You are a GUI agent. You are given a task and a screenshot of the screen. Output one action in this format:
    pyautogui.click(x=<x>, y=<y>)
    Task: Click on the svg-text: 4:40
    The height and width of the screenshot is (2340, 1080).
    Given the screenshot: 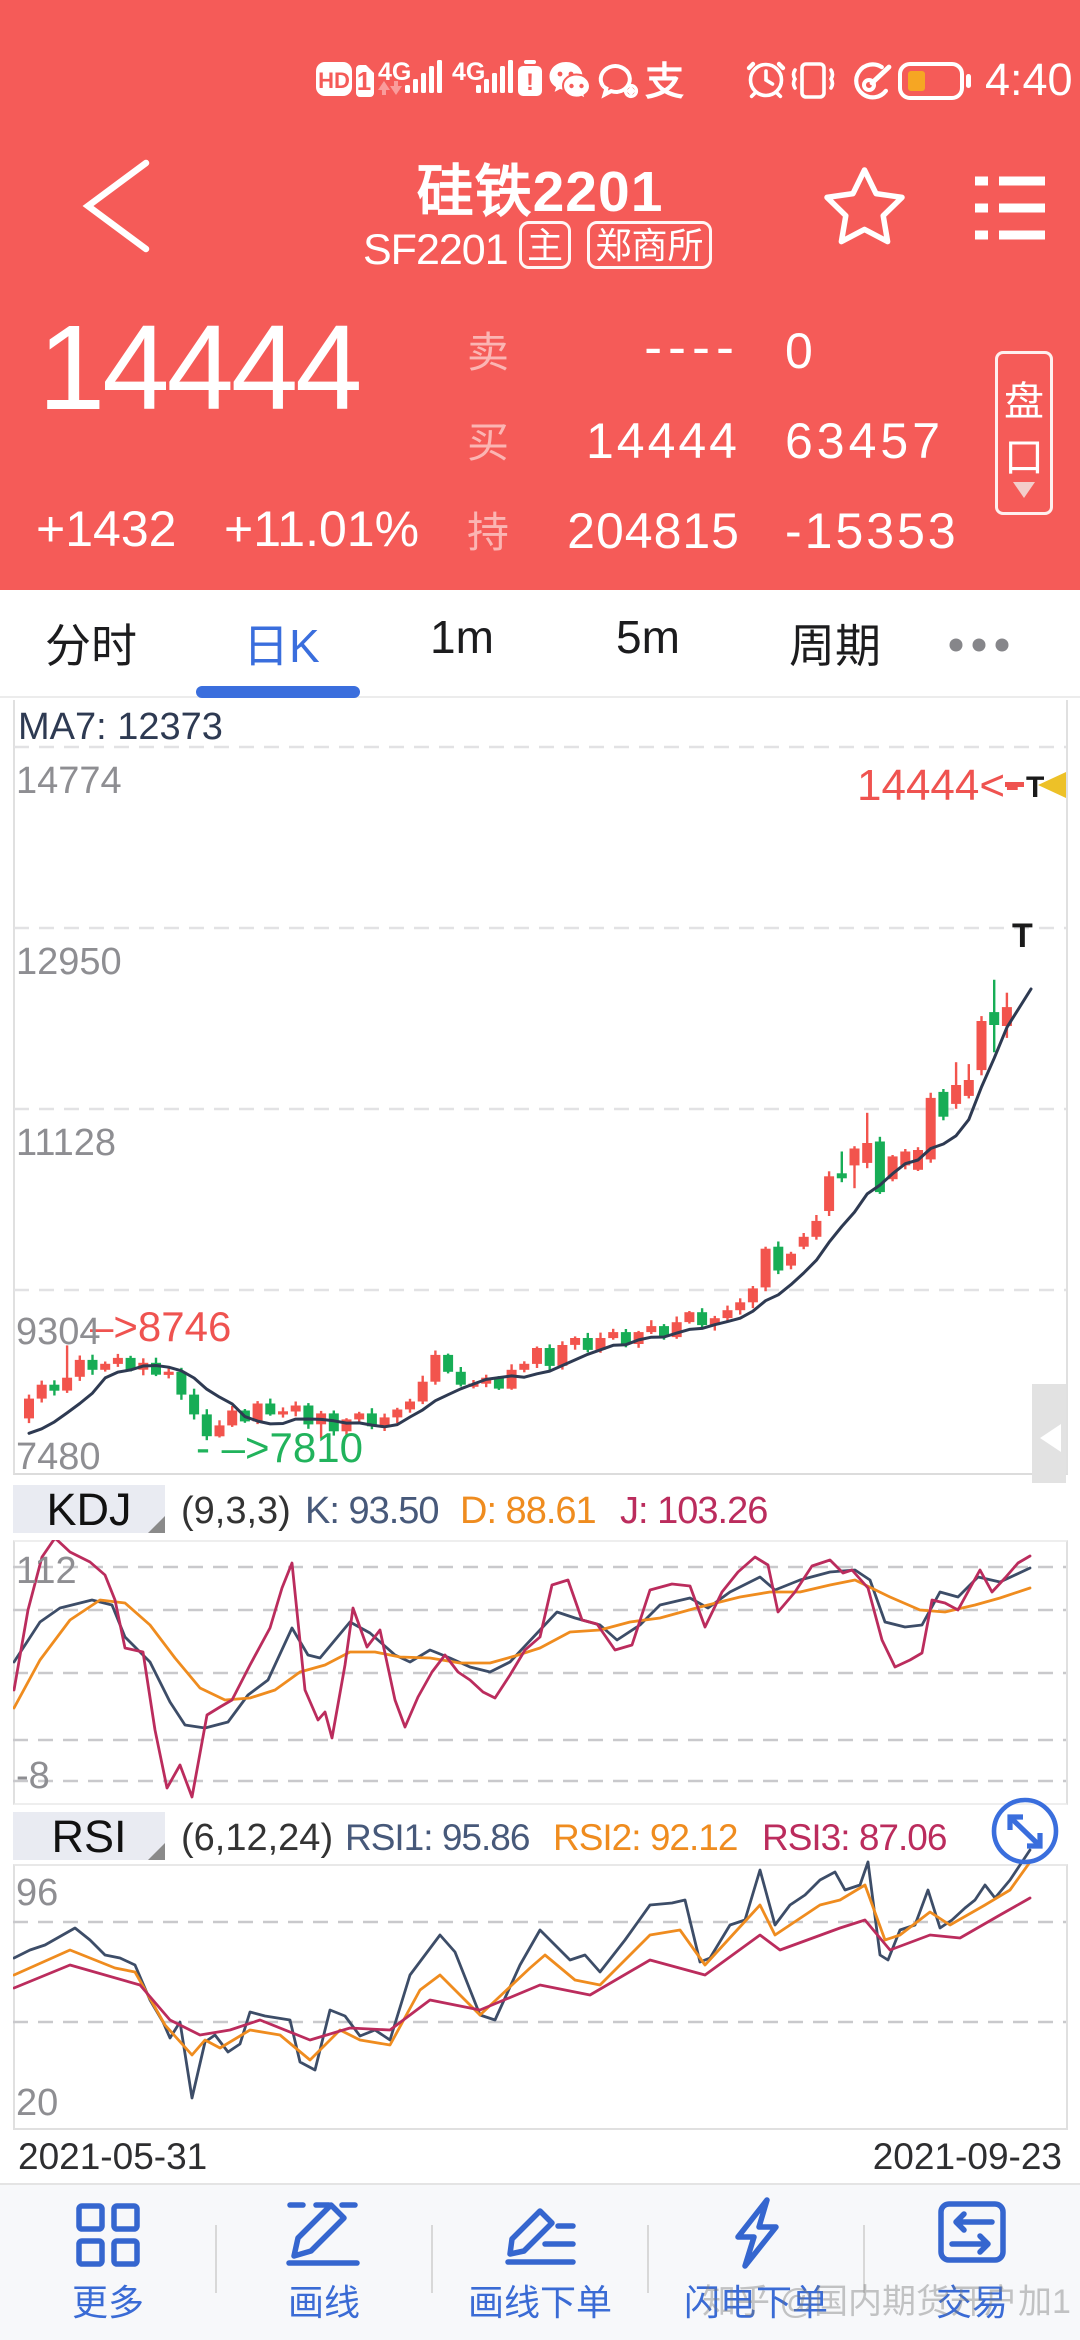 What is the action you would take?
    pyautogui.click(x=1029, y=79)
    